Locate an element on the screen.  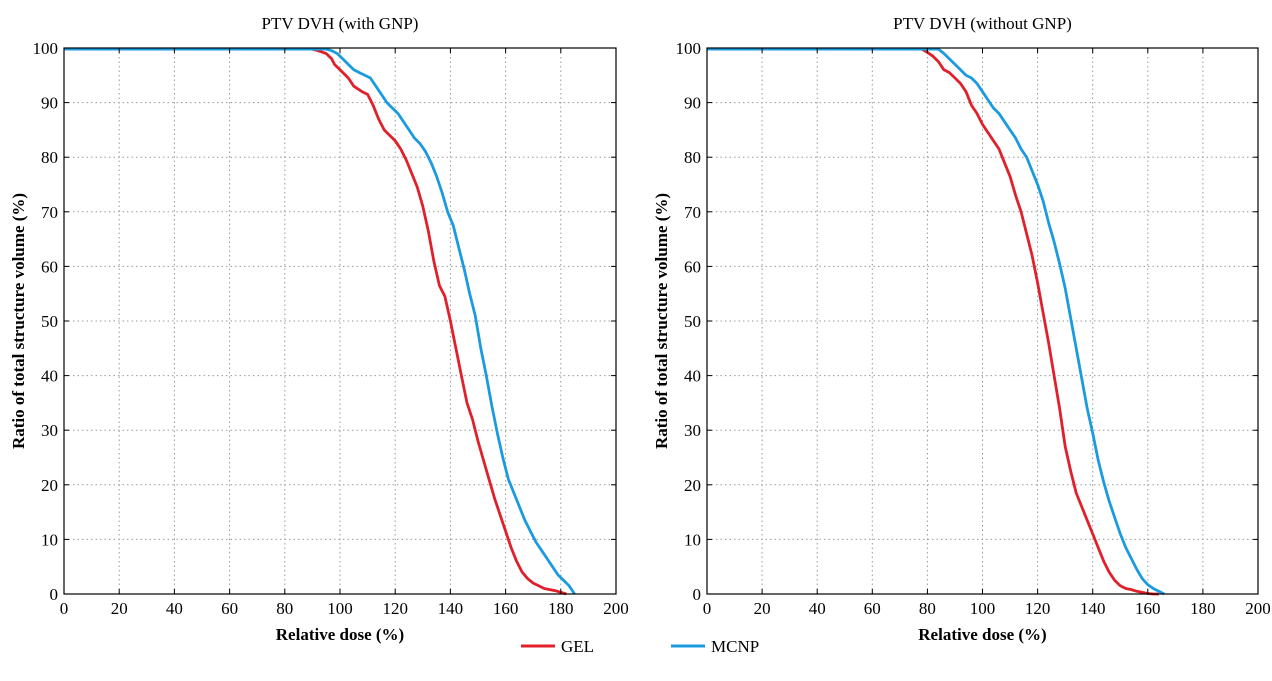
chart-title: PTV DVH (without GNP) is located at coordinates (982, 23).